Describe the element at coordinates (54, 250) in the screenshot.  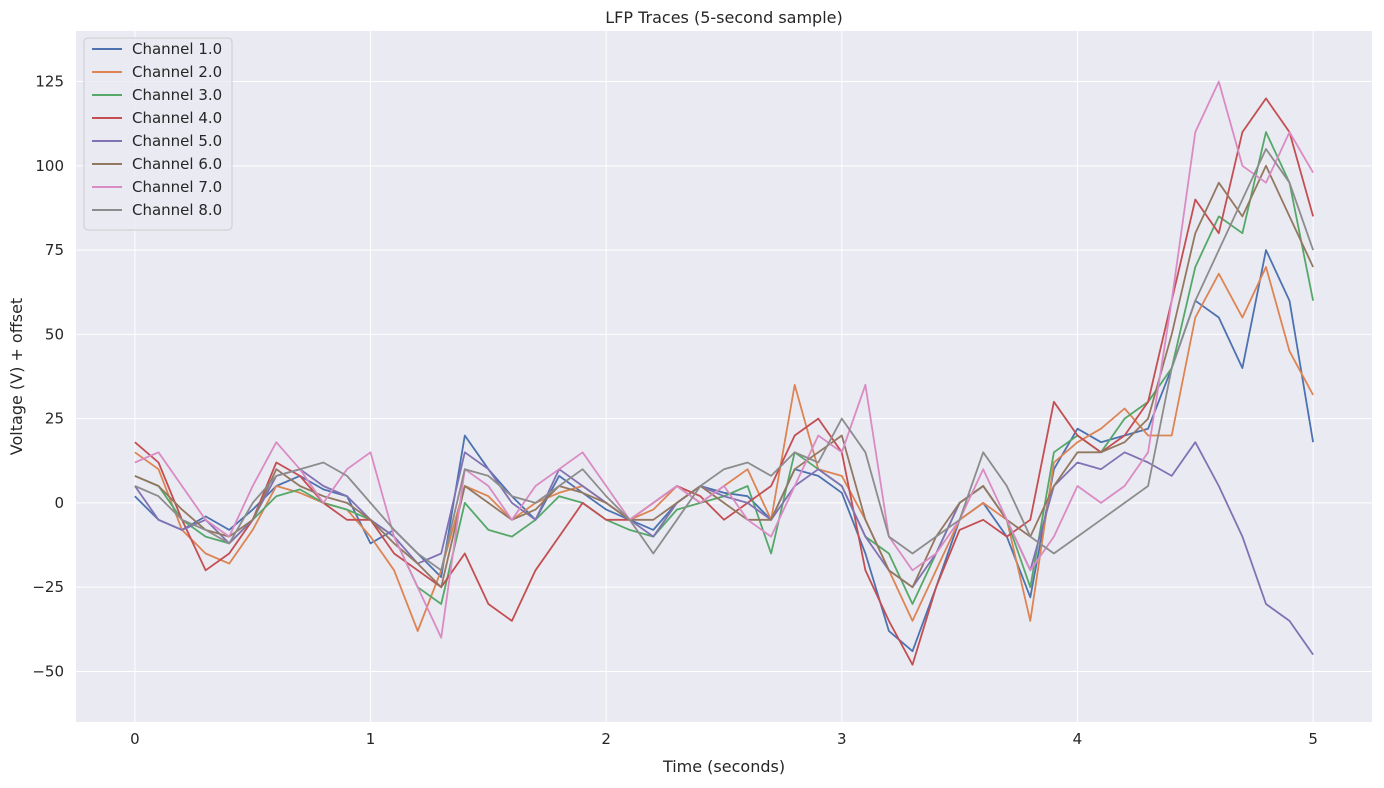
I see `y-tick-label: 75` at that location.